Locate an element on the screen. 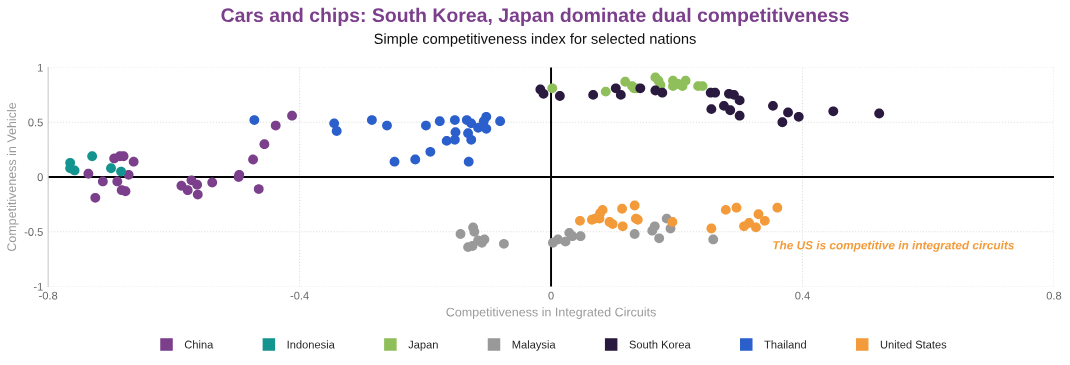  chart-subtitle: Simple competitiveness index for selected nations is located at coordinates (535, 40).